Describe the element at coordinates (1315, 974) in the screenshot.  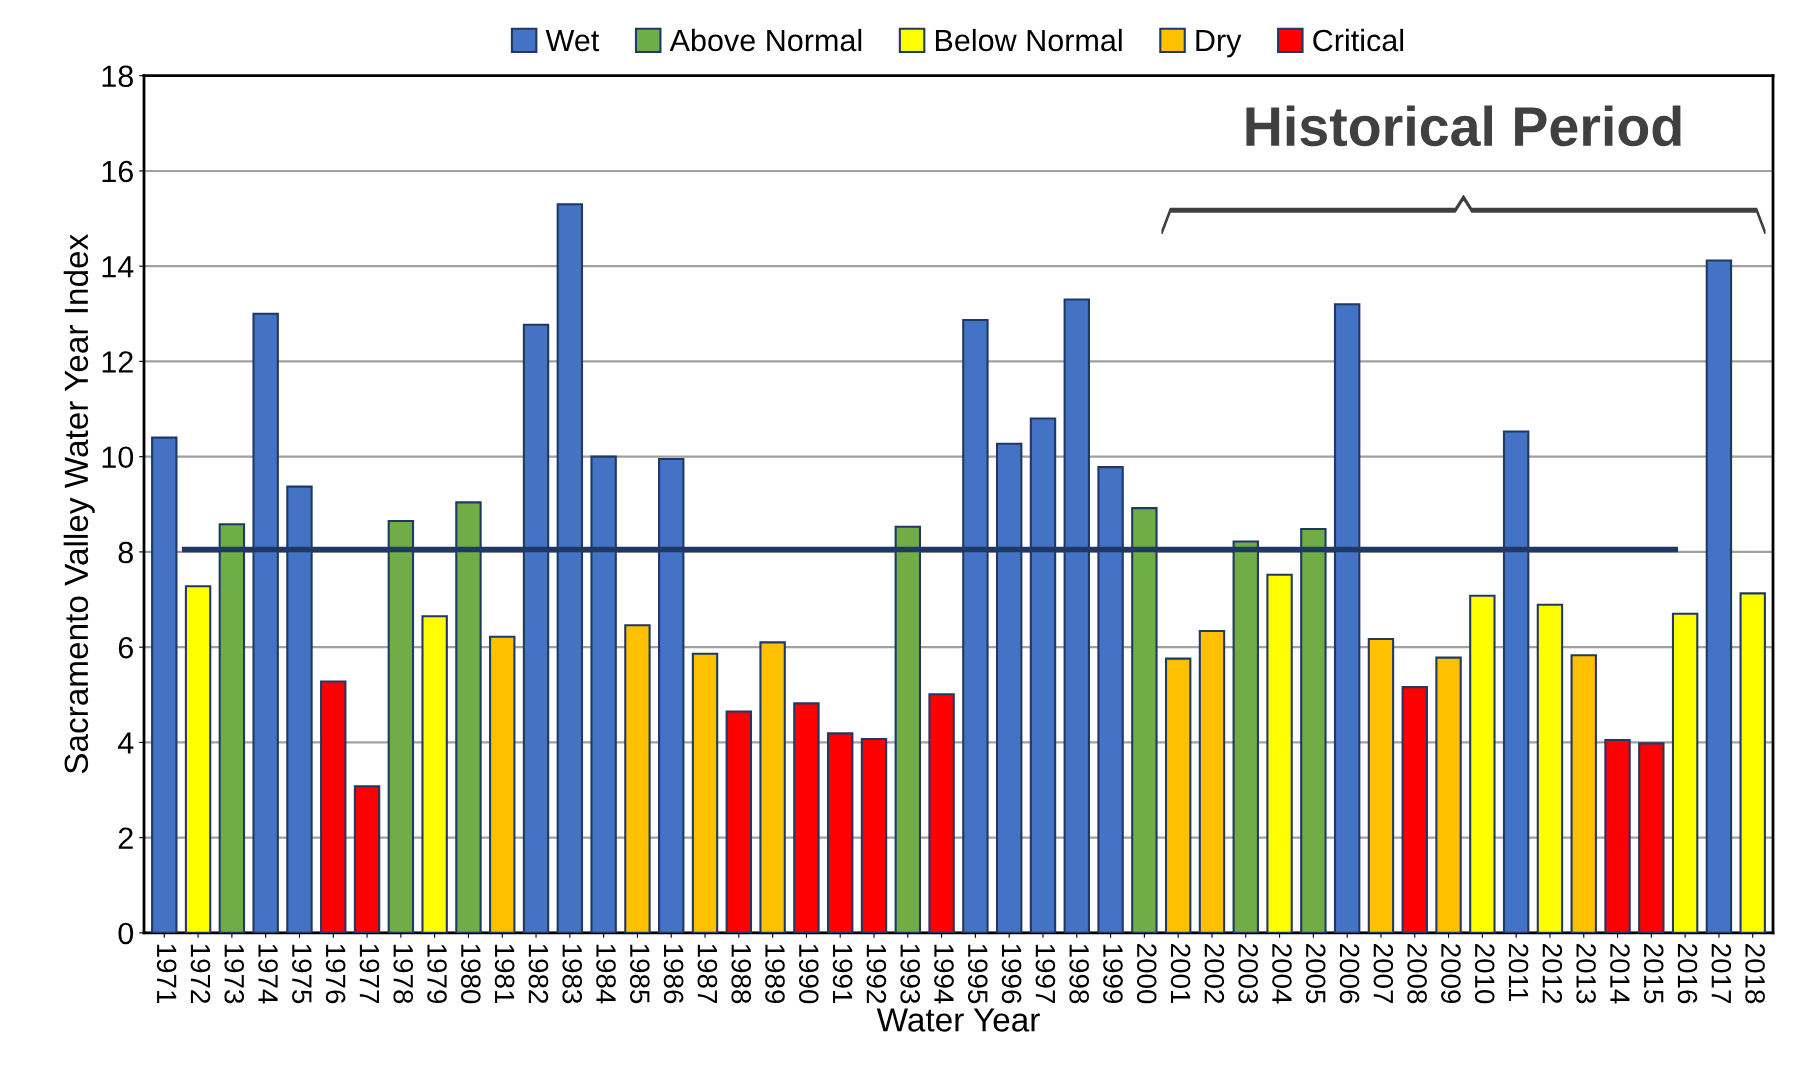
I see `x-tick-label: 2005` at that location.